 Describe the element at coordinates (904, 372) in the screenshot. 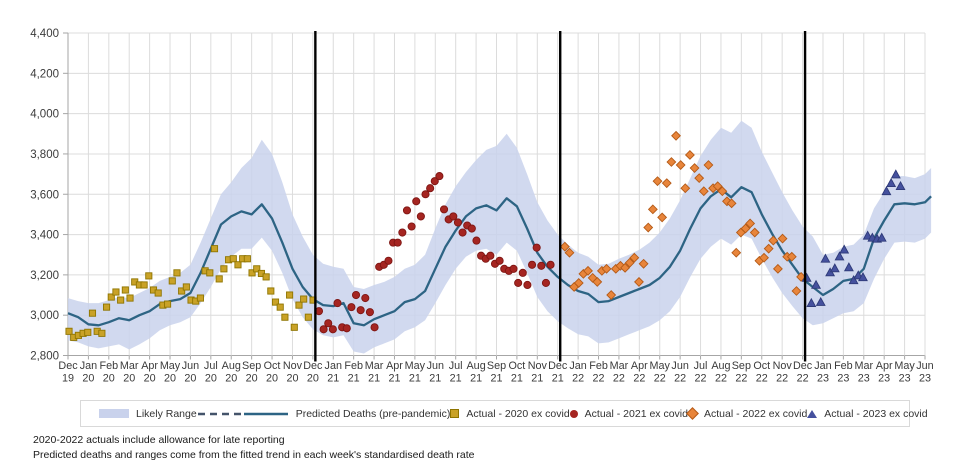

I see `x-axis-label: May 23` at that location.